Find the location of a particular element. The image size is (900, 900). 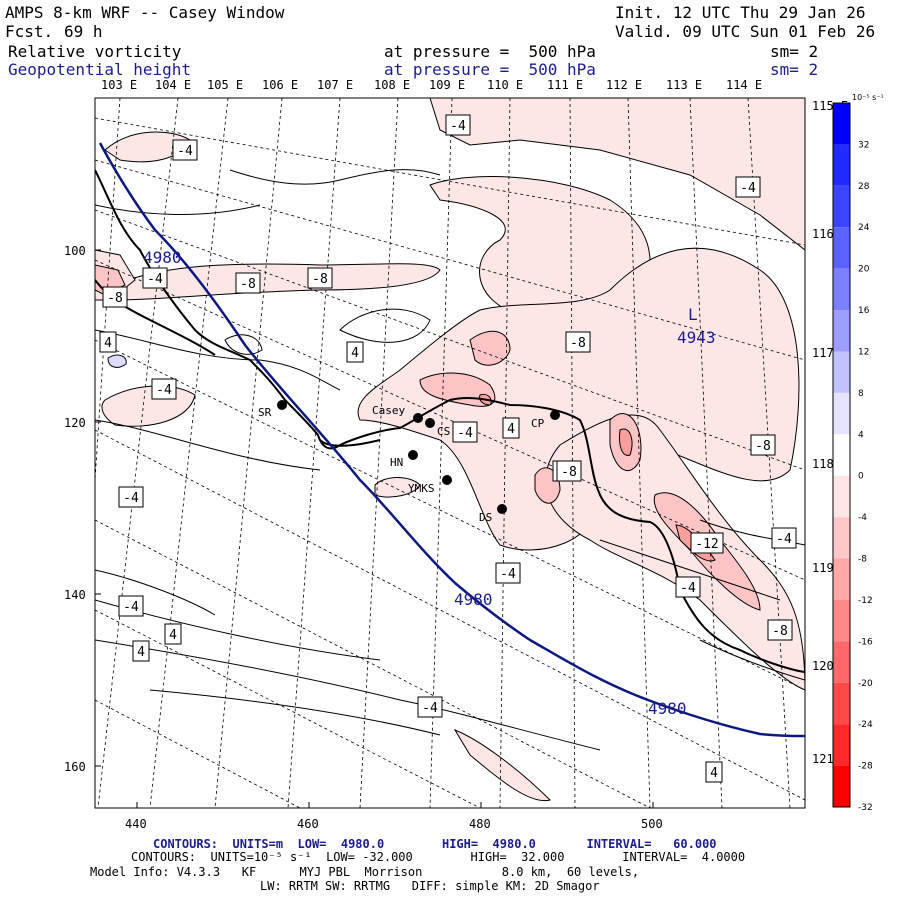

colorbar-frame is located at coordinates (841, 455).